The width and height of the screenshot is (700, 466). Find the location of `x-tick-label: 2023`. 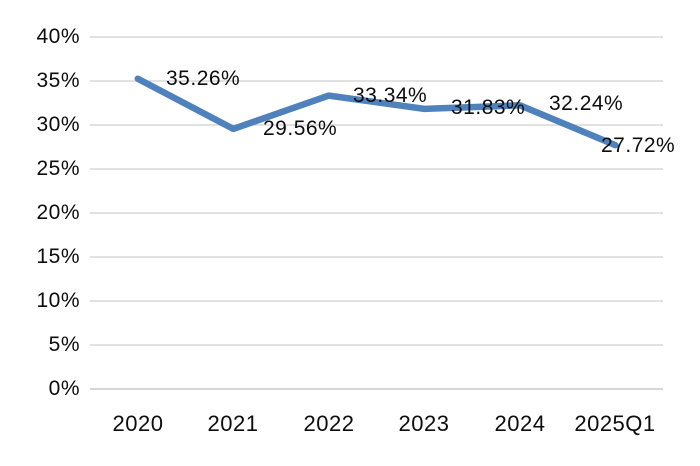

x-tick-label: 2023 is located at coordinates (424, 423).